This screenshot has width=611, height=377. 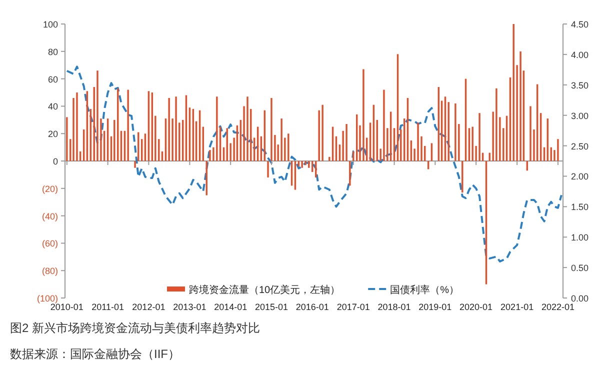 I want to click on x-tick-label: 2013-01, so click(x=189, y=307).